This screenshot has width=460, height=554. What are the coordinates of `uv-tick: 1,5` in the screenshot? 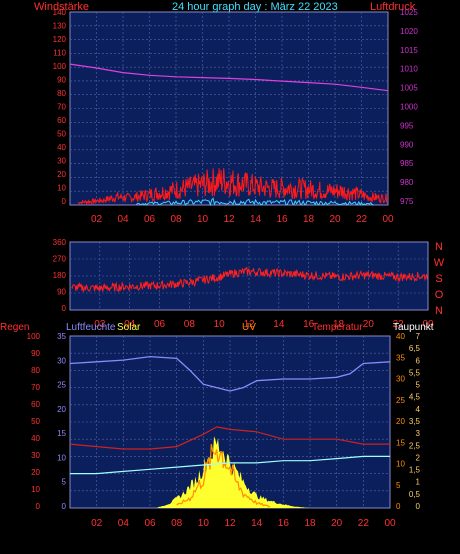 It's located at (415, 470).